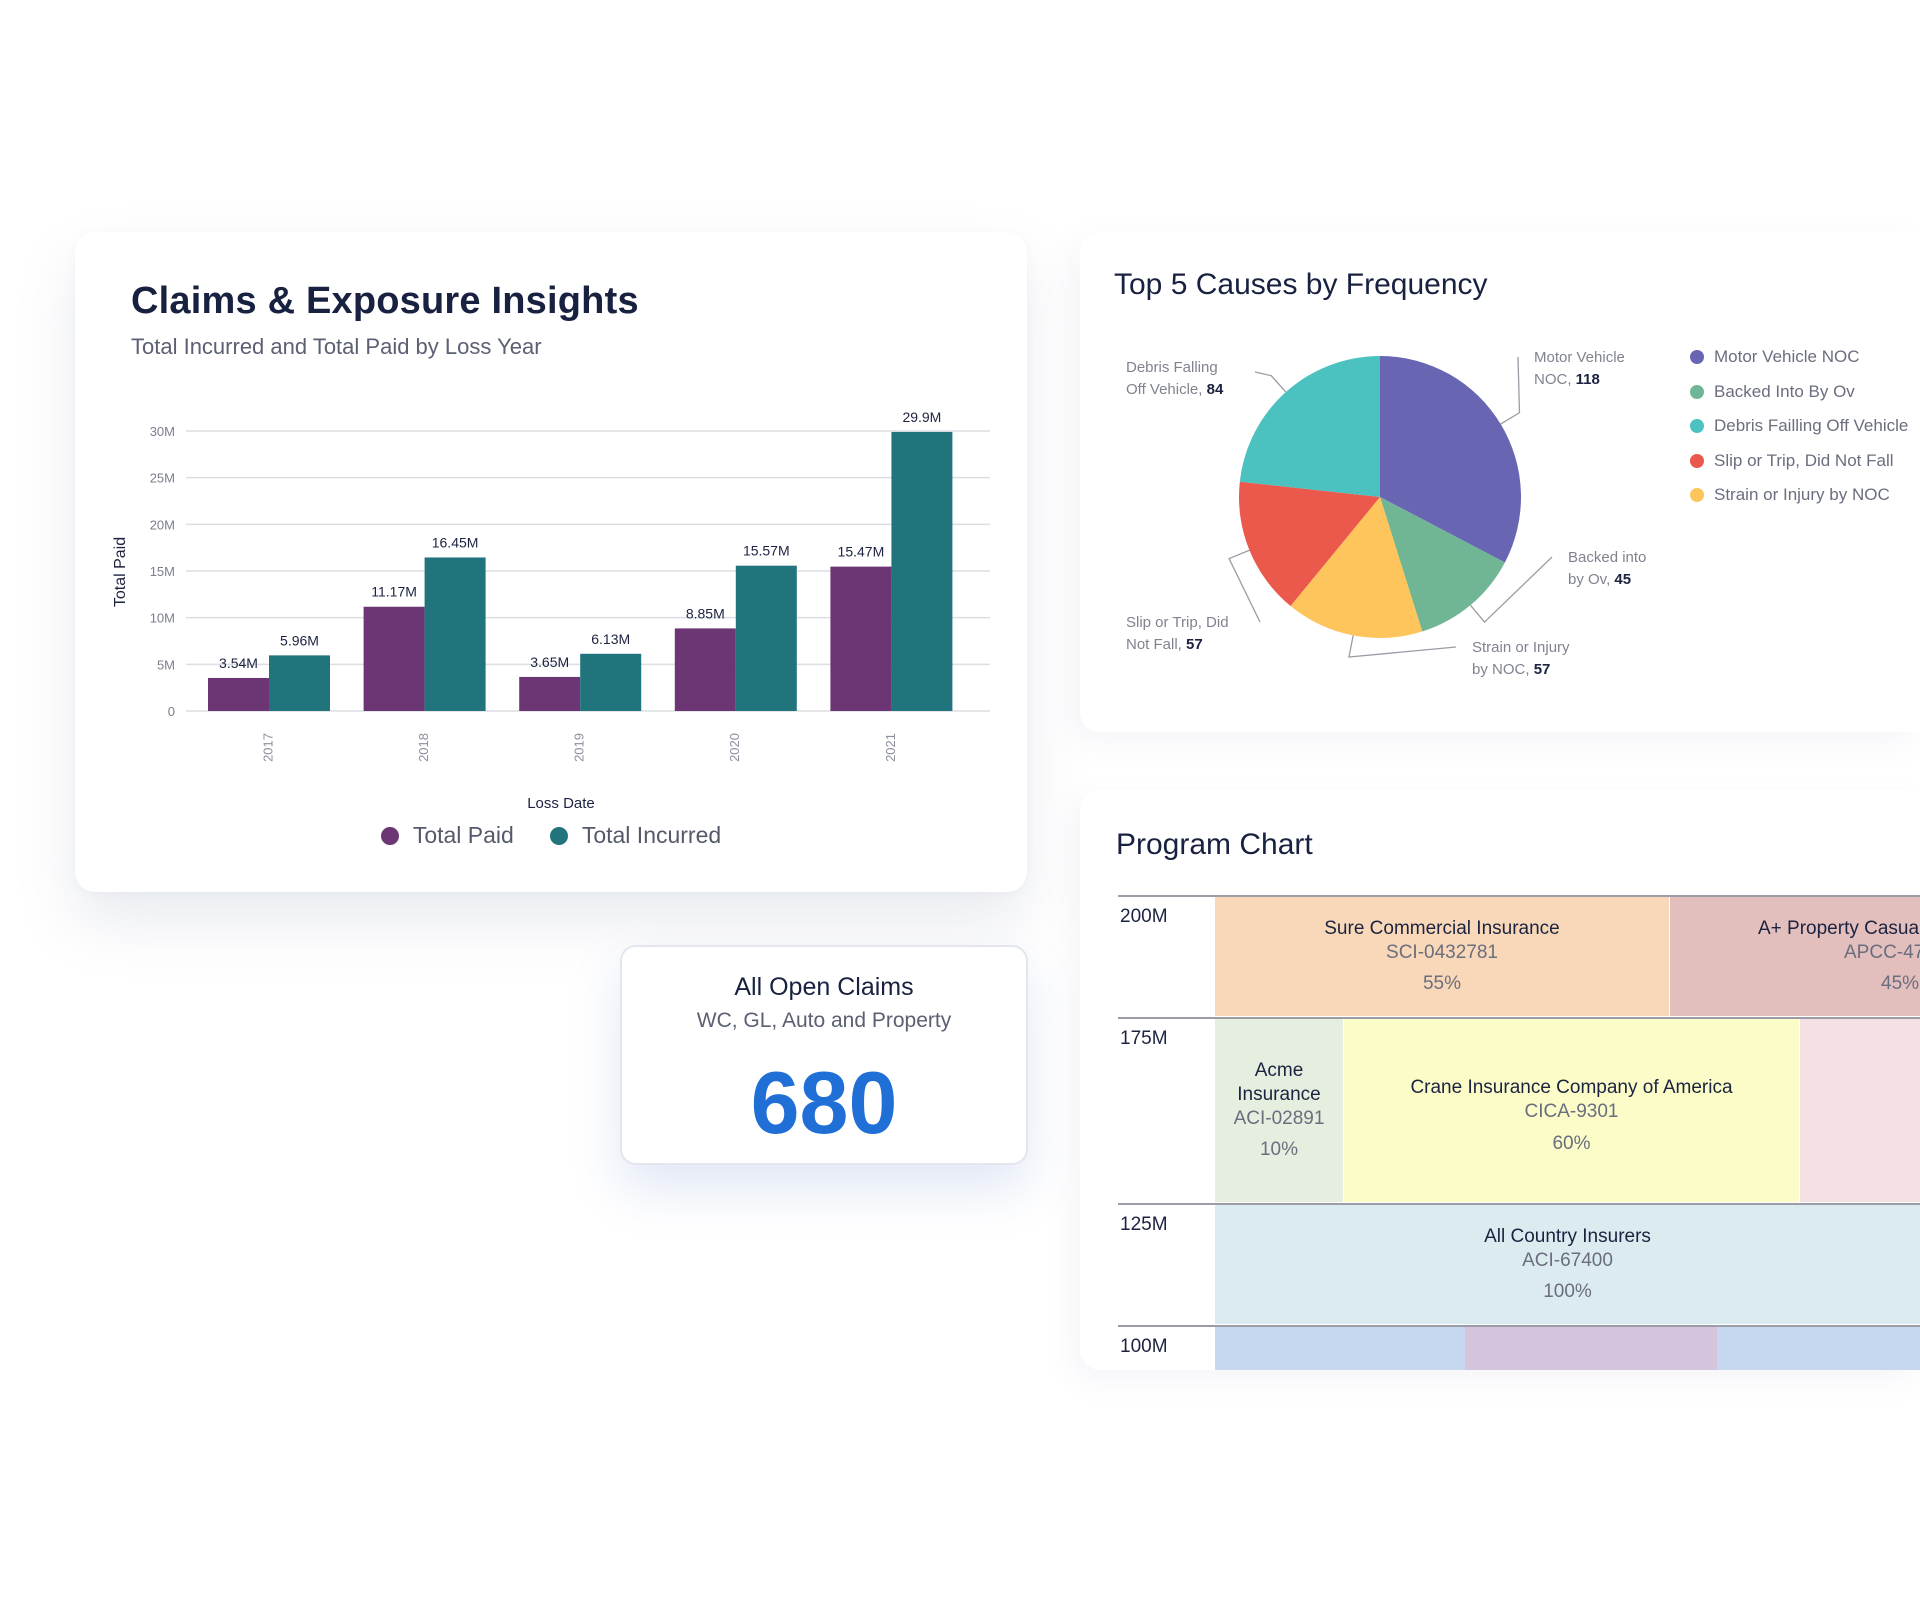 The image size is (1920, 1600). I want to click on bar-data-label: 16.45M, so click(455, 542).